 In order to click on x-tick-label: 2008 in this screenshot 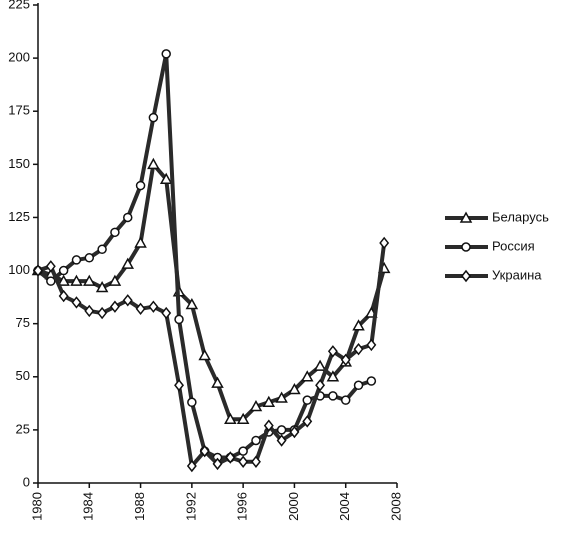, I will do `click(395, 506)`.